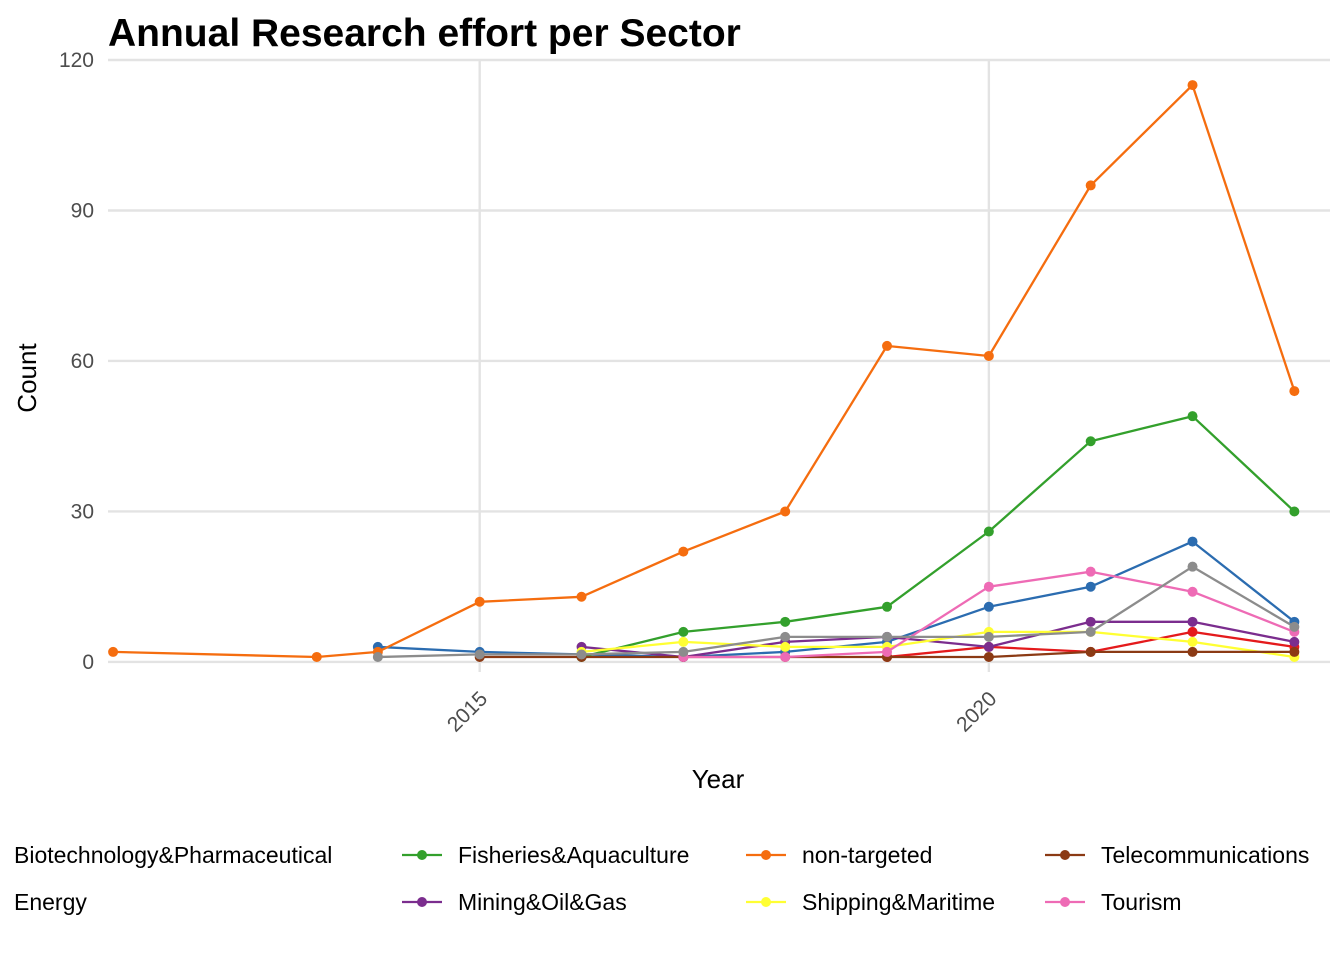 The height and width of the screenshot is (960, 1344). What do you see at coordinates (938, 644) in the screenshot?
I see `series-line-shipping-maritime` at bounding box center [938, 644].